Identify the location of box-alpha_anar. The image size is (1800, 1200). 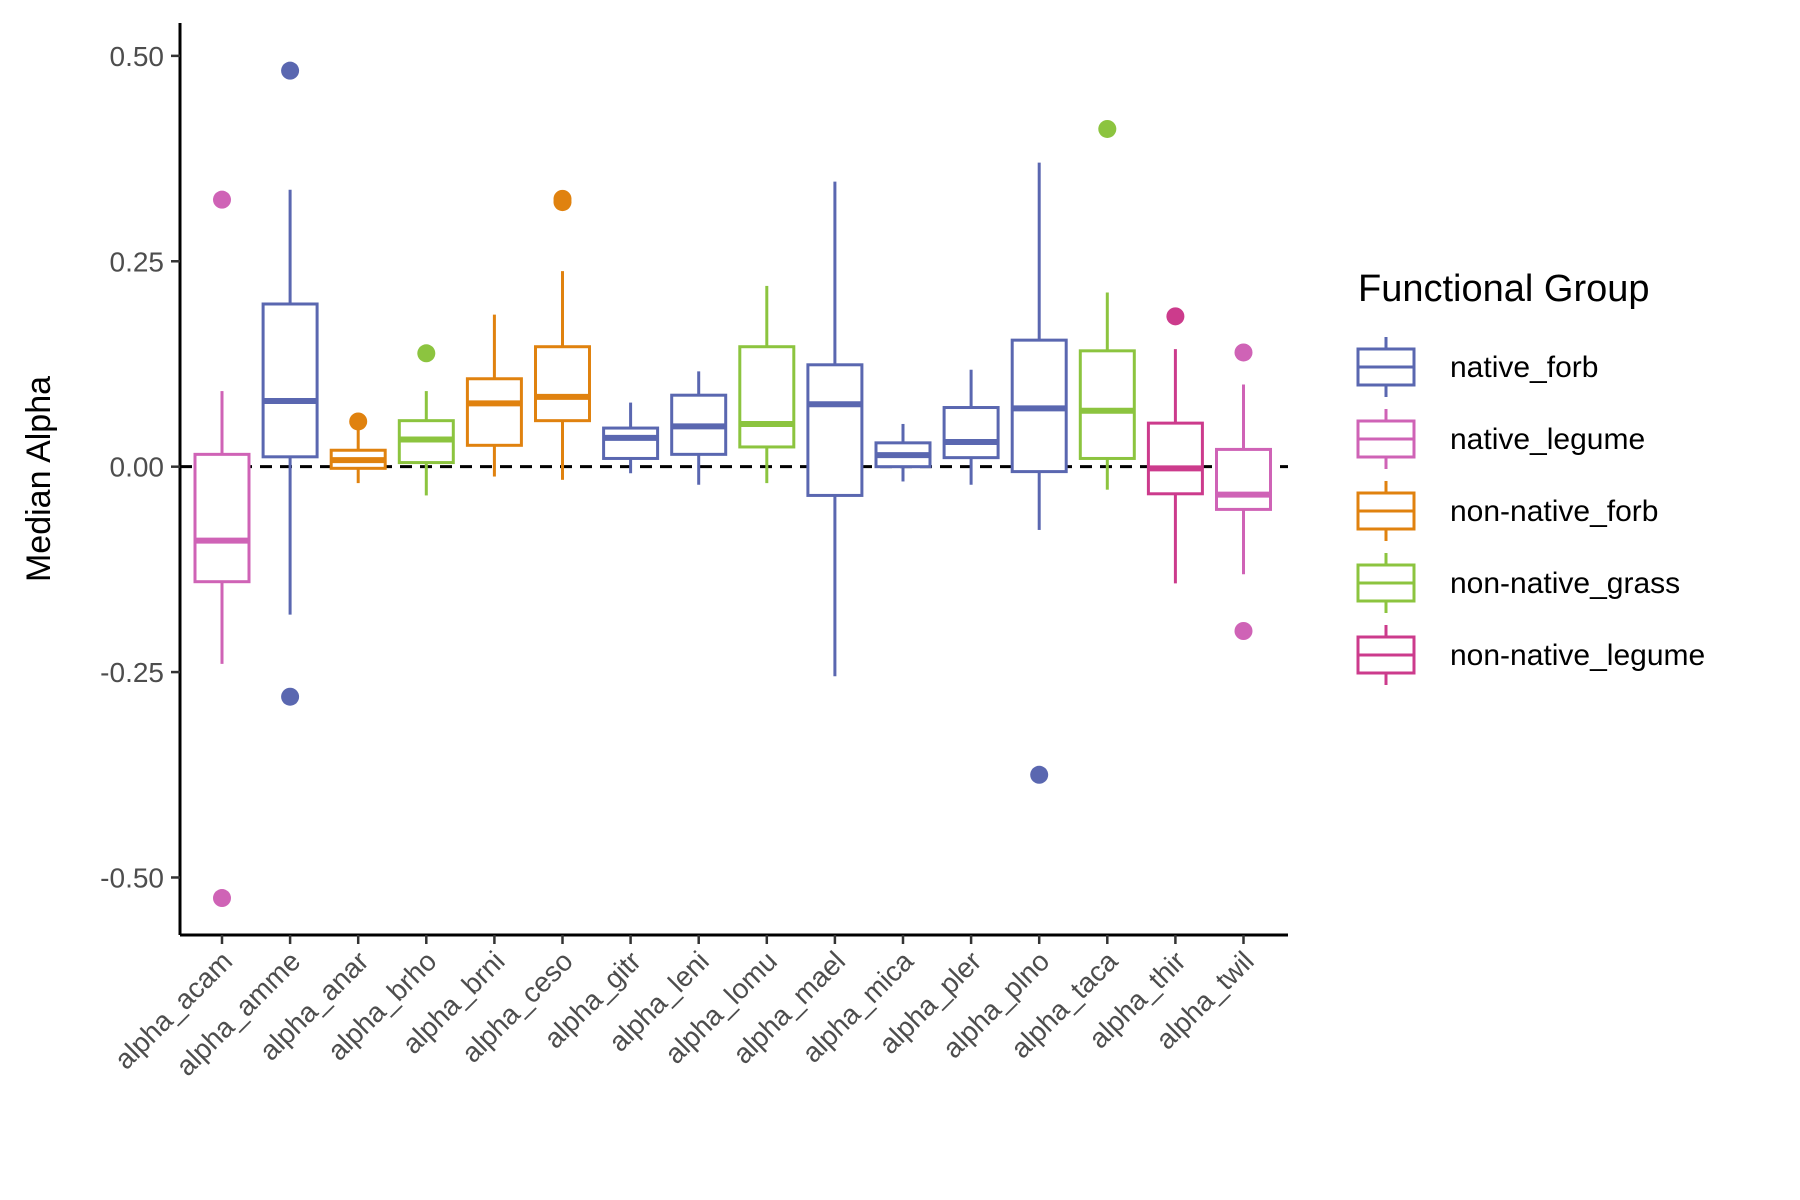
(358, 448).